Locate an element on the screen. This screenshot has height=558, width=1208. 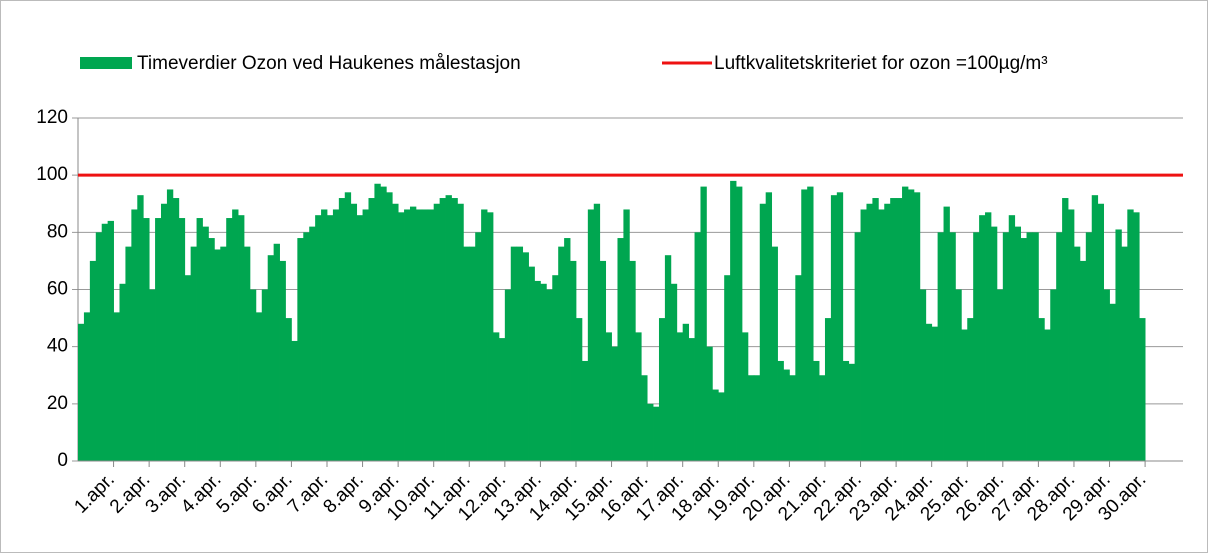
y-tick-label: 20 is located at coordinates (57, 403).